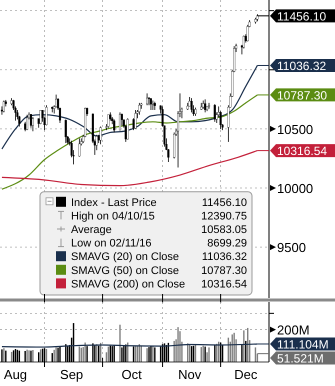  Describe the element at coordinates (159, 230) in the screenshot. I see `text: Average 10583.05` at that location.